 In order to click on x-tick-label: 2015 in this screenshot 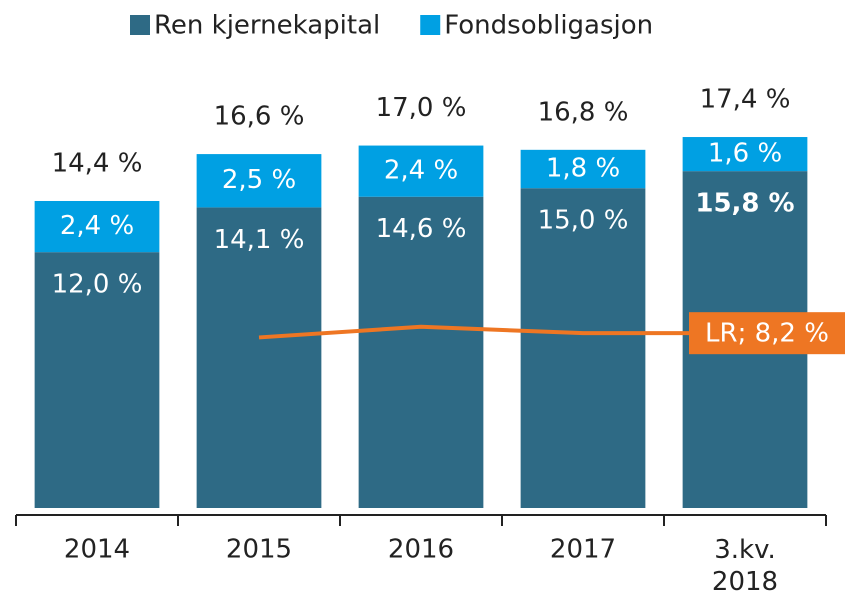, I will do `click(259, 550)`.